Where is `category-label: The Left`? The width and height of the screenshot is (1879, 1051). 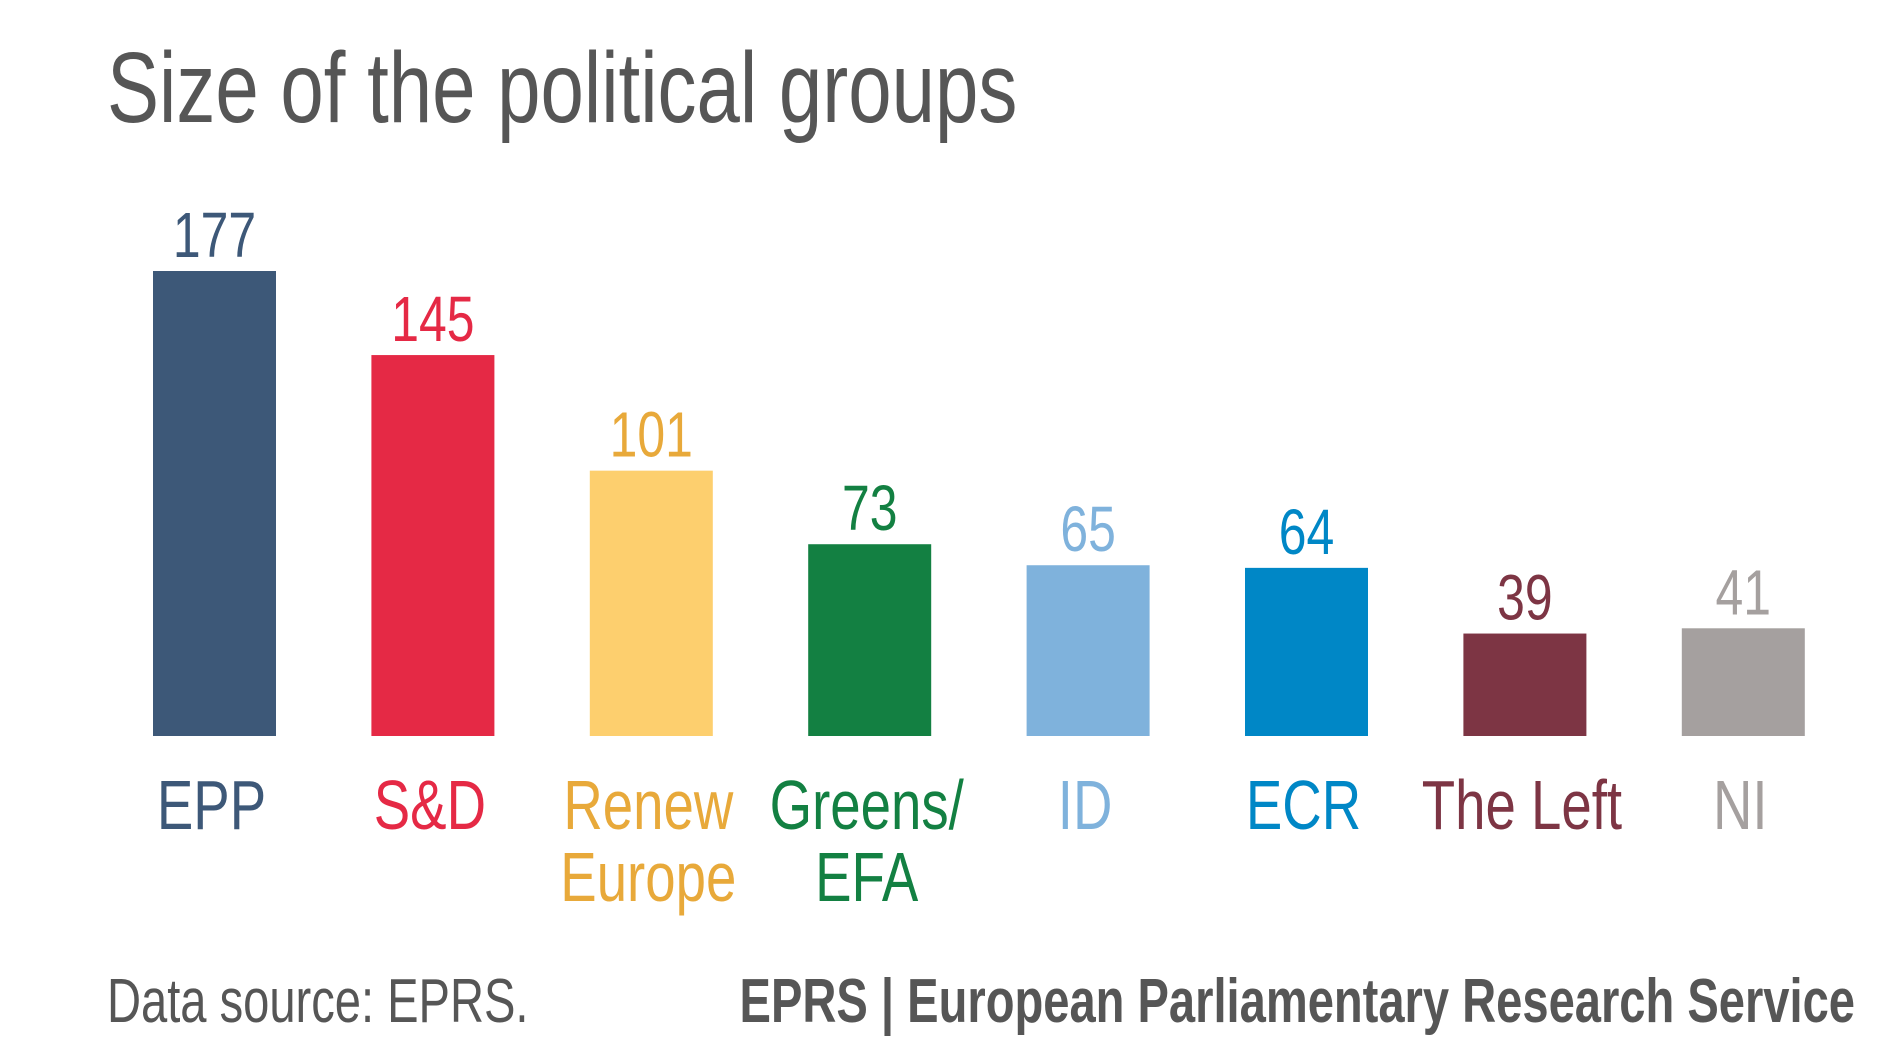
category-label: The Left is located at coordinates (1522, 806).